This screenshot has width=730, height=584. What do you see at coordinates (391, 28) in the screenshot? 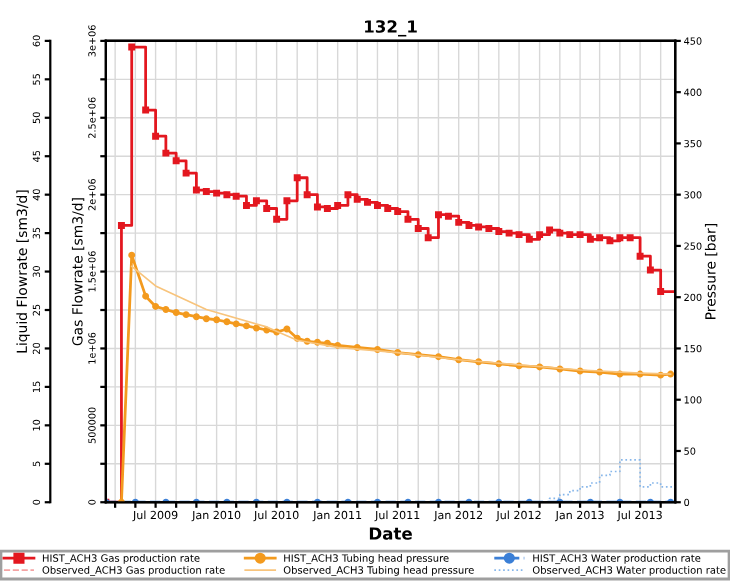
I see `chart-title: 132_1` at bounding box center [391, 28].